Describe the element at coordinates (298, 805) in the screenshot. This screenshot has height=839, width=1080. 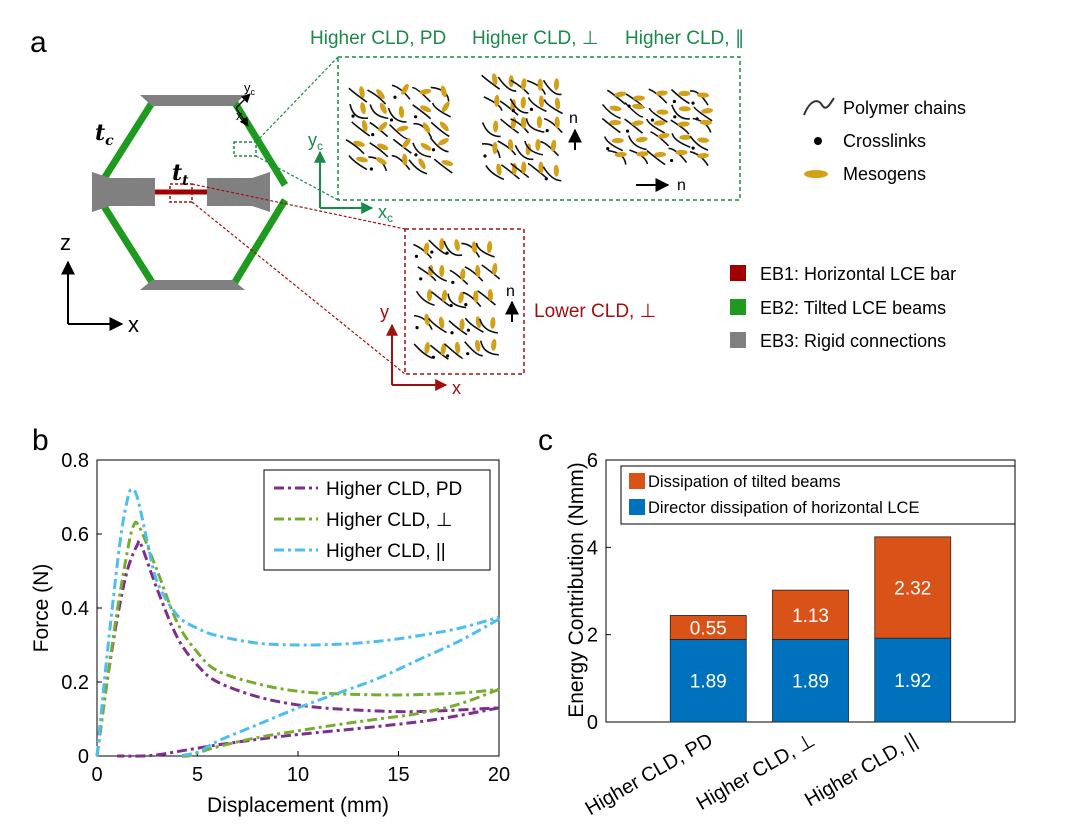
I see `chart-b-xlabel: Displacement (mm)` at that location.